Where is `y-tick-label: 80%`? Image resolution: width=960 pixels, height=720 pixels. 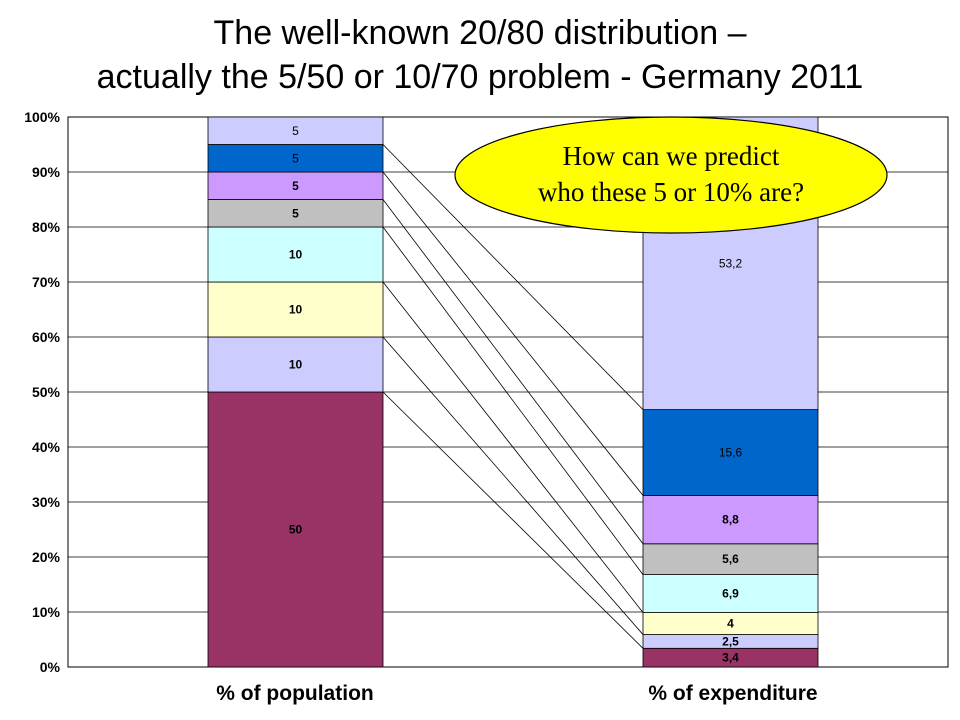 y-tick-label: 80% is located at coordinates (46, 227).